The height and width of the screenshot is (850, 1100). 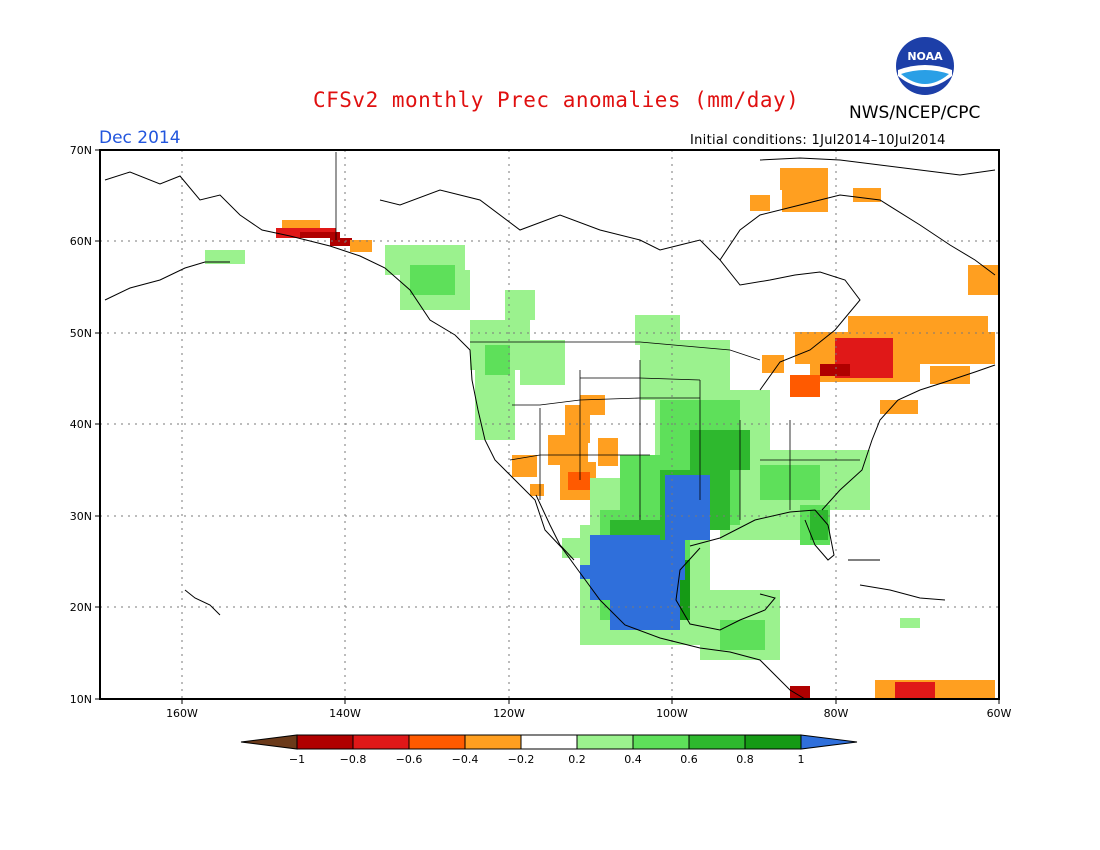 I want to click on lon-label: 160W, so click(x=182, y=713).